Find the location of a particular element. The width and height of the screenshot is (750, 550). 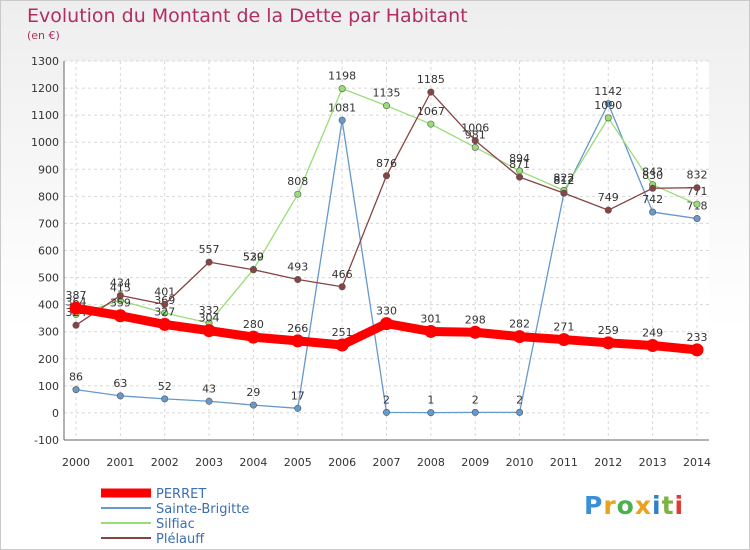

x-tick-label: 2004 is located at coordinates (253, 462).